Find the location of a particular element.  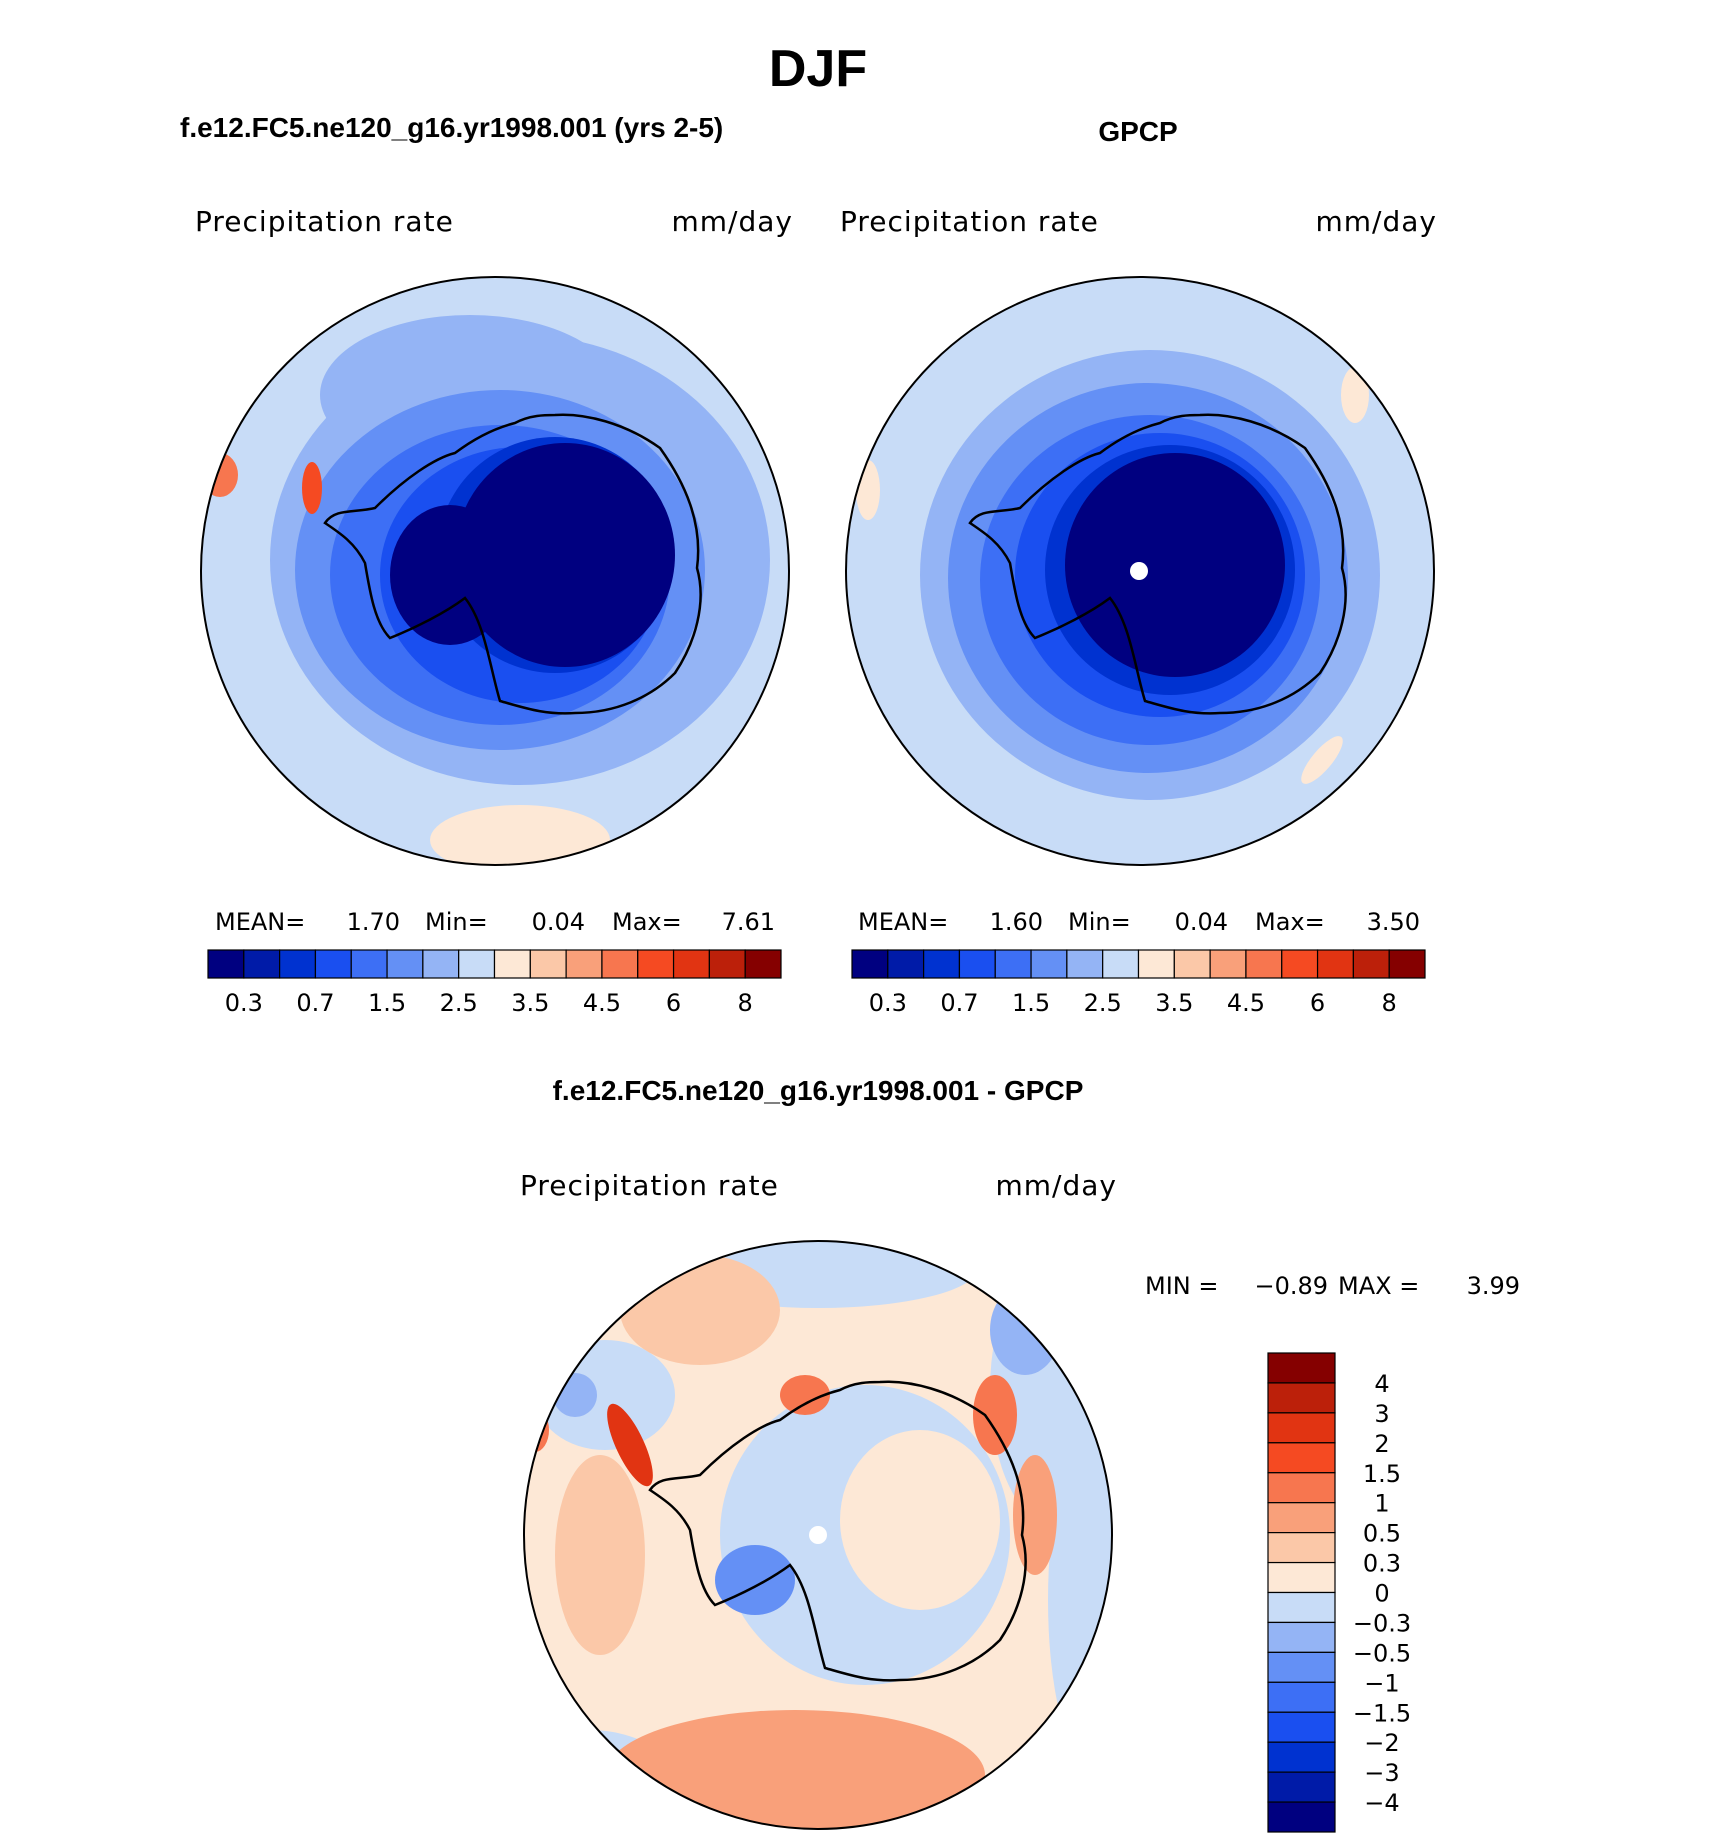

obs-map-border is located at coordinates (1140, 571).